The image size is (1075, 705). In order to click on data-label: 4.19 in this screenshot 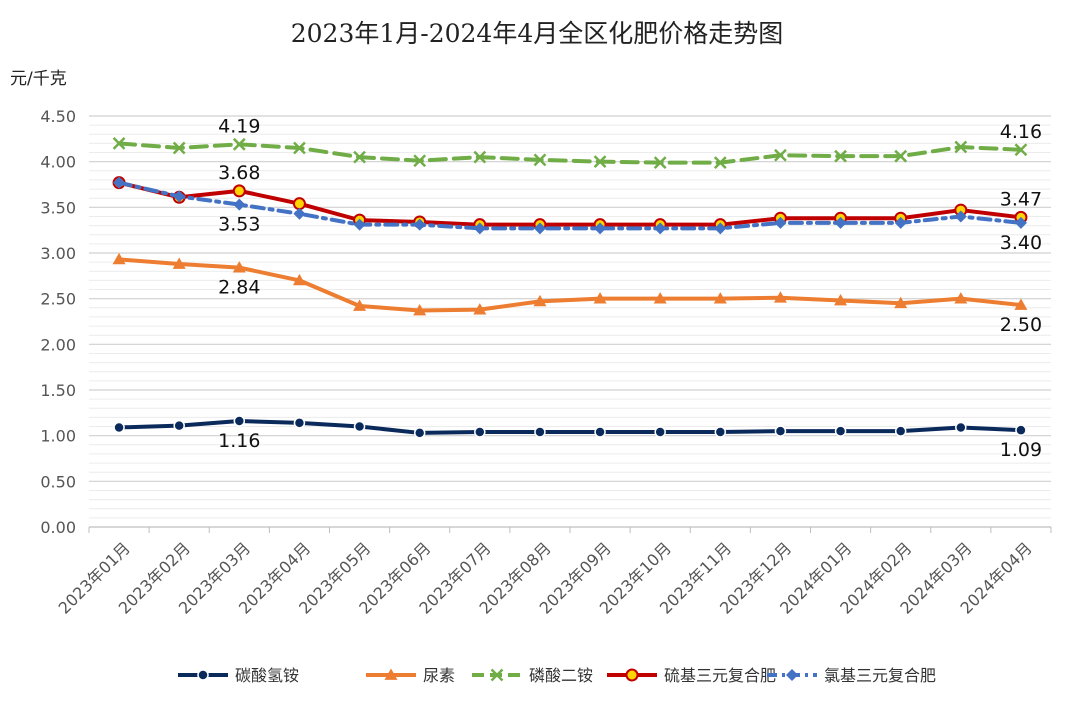, I will do `click(239, 126)`.